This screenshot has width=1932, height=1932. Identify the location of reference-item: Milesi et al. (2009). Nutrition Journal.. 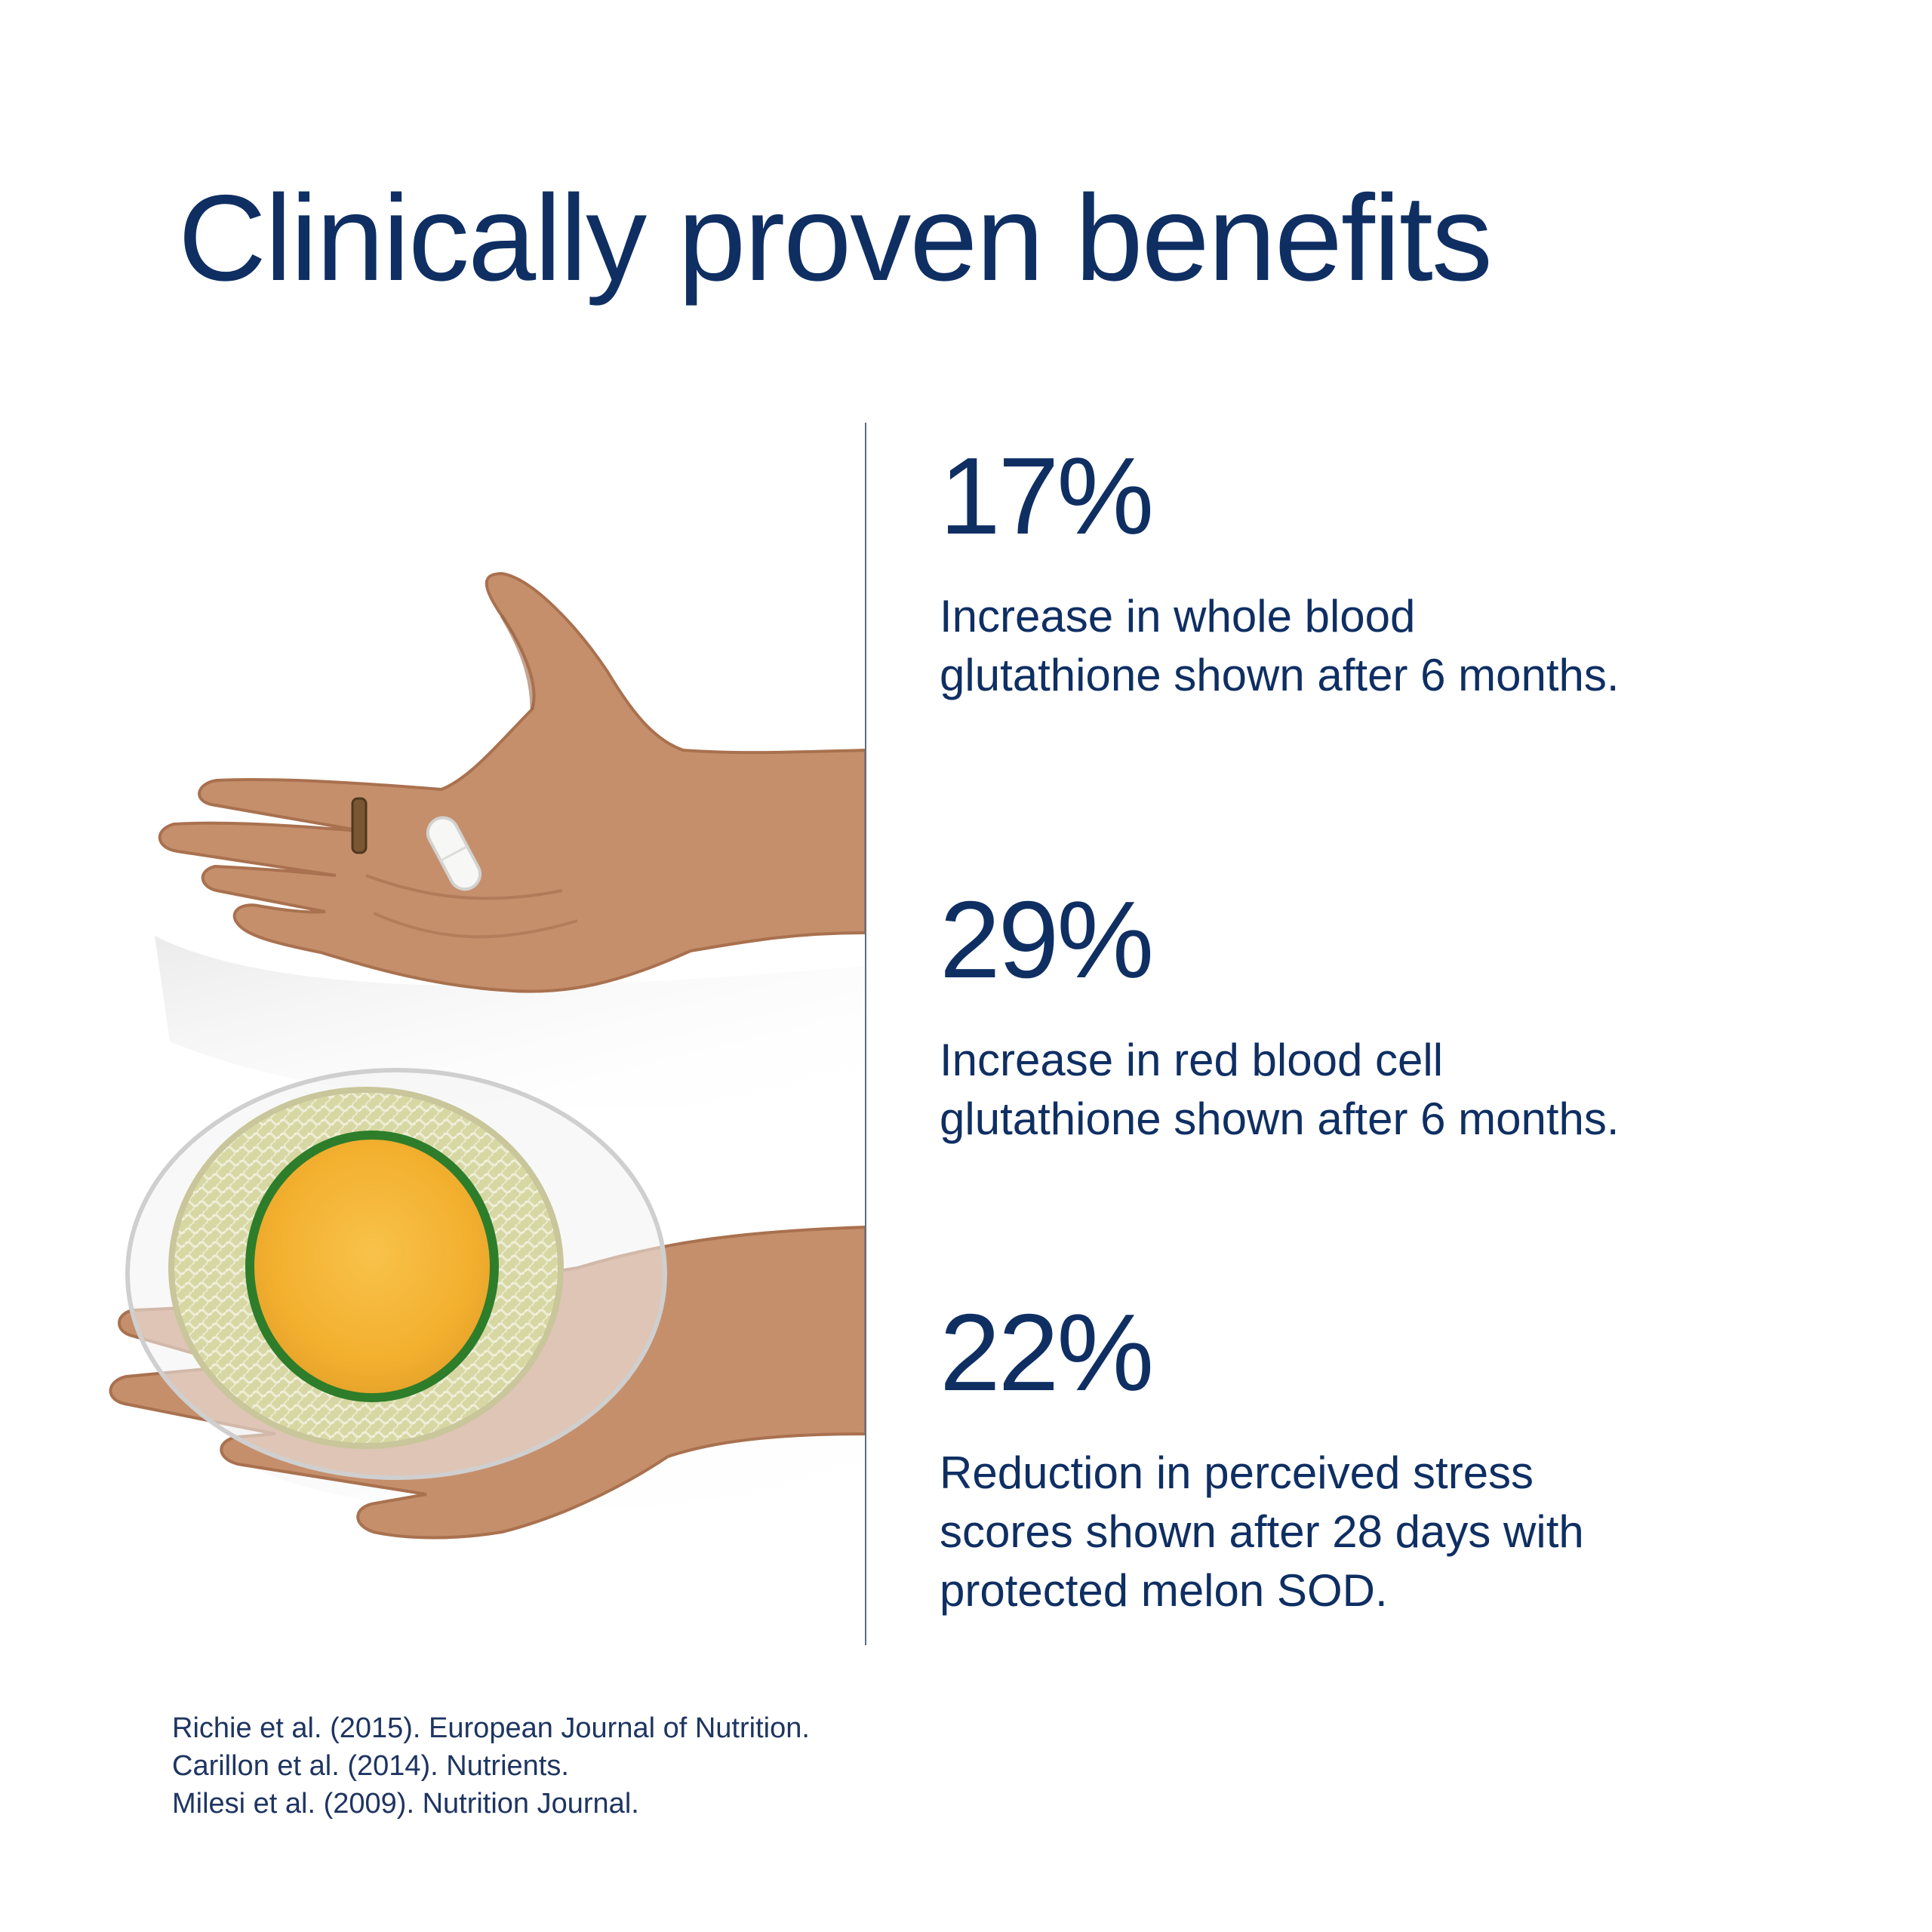
(405, 1804).